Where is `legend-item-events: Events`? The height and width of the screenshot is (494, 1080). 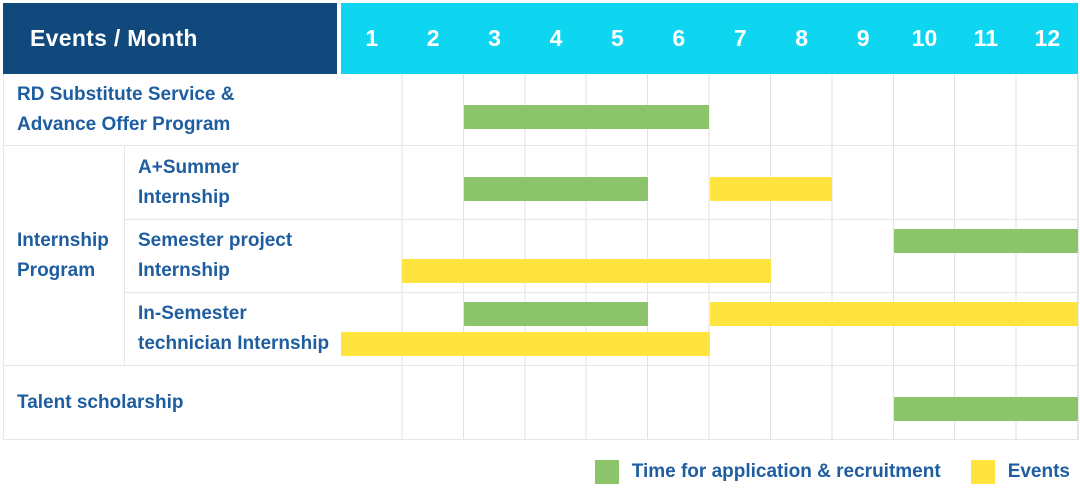 legend-item-events: Events is located at coordinates (1020, 472).